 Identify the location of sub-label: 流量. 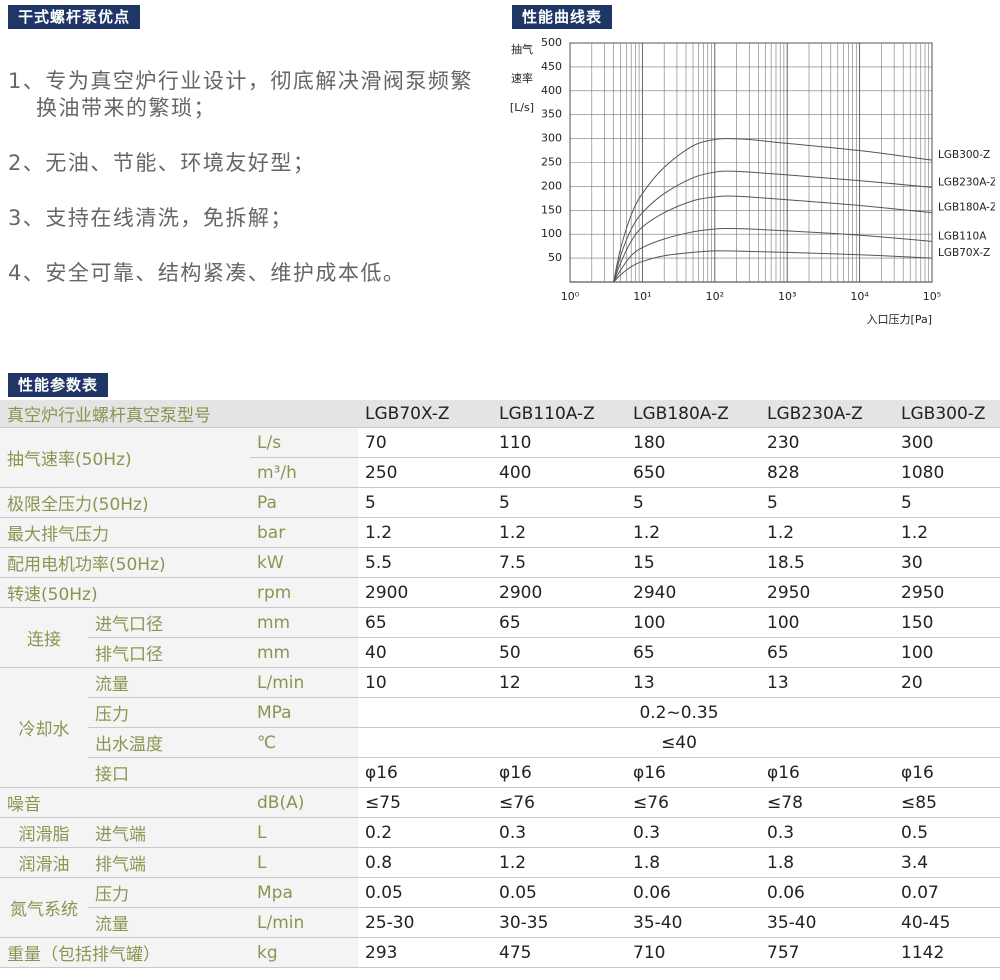
(169, 682).